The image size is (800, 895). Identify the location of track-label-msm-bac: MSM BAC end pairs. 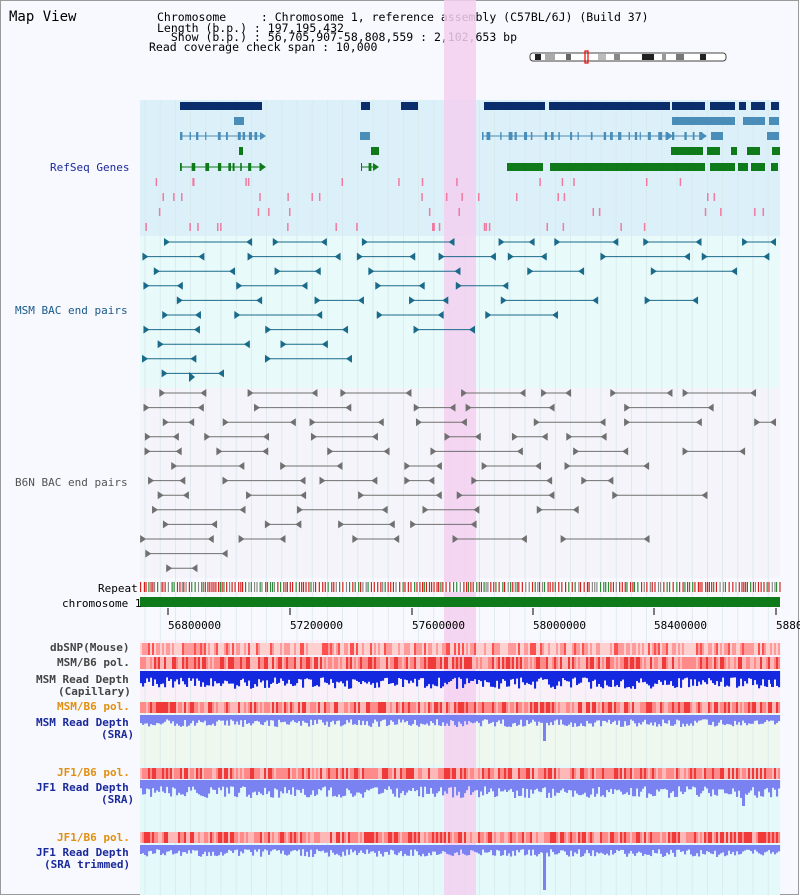
(71, 310).